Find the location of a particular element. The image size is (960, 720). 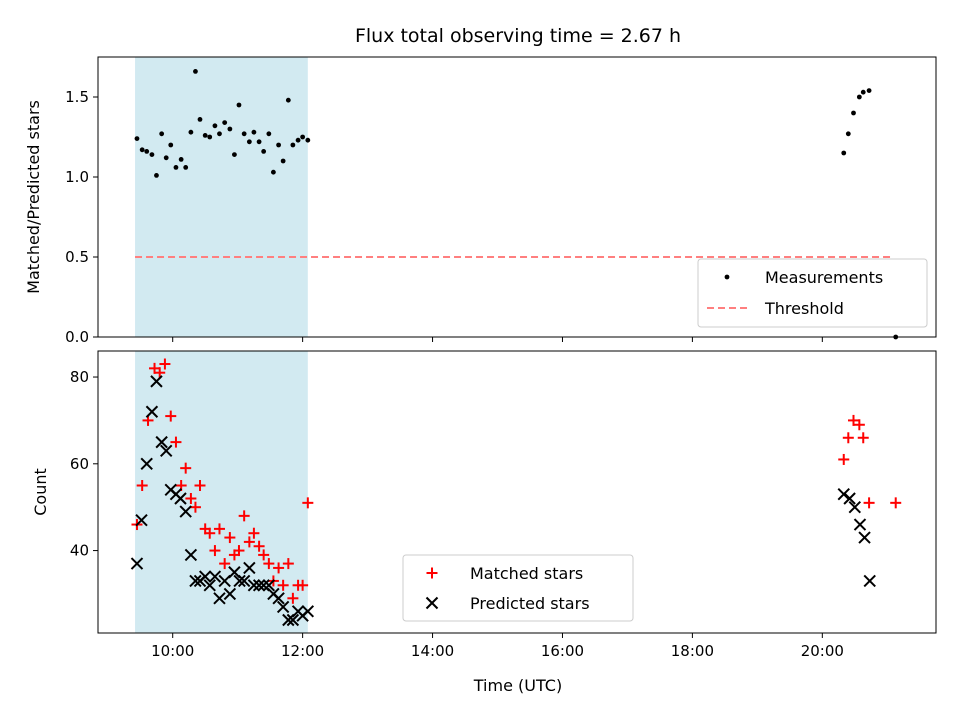

top-observing-span is located at coordinates (221, 197).